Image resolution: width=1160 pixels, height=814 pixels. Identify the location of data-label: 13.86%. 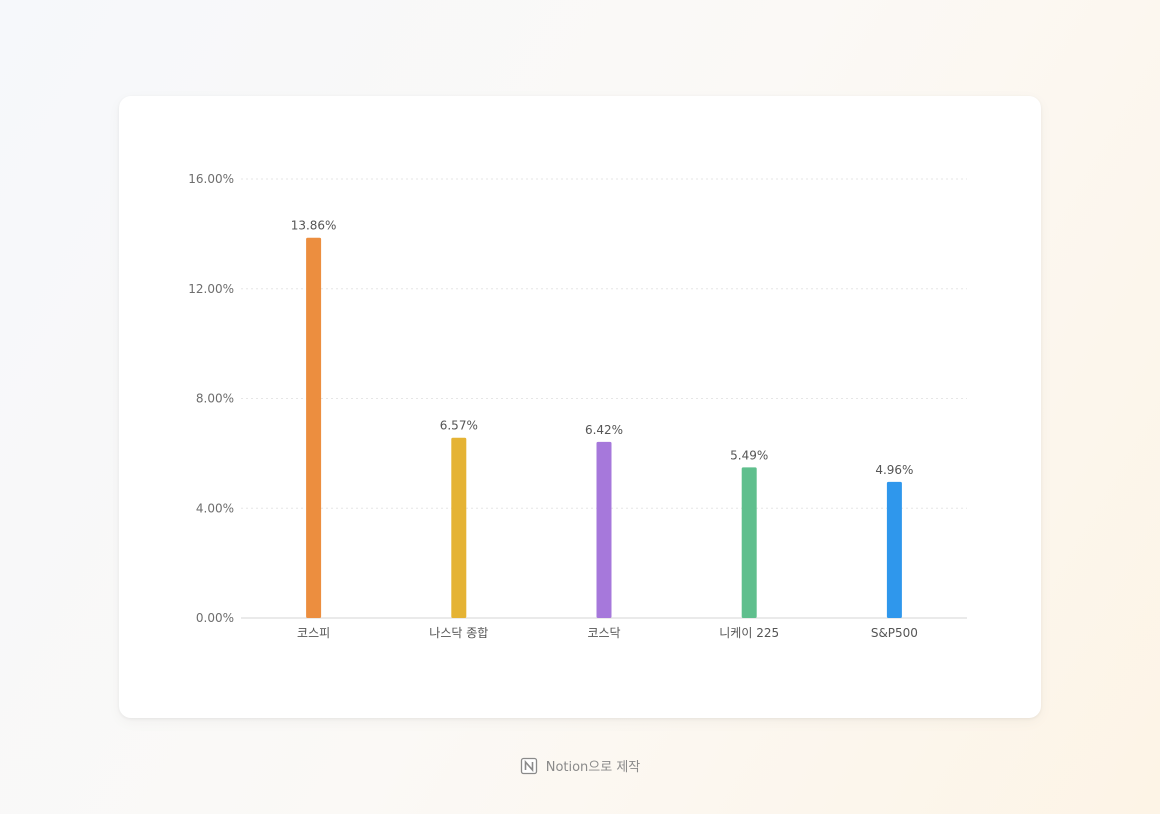
(314, 226).